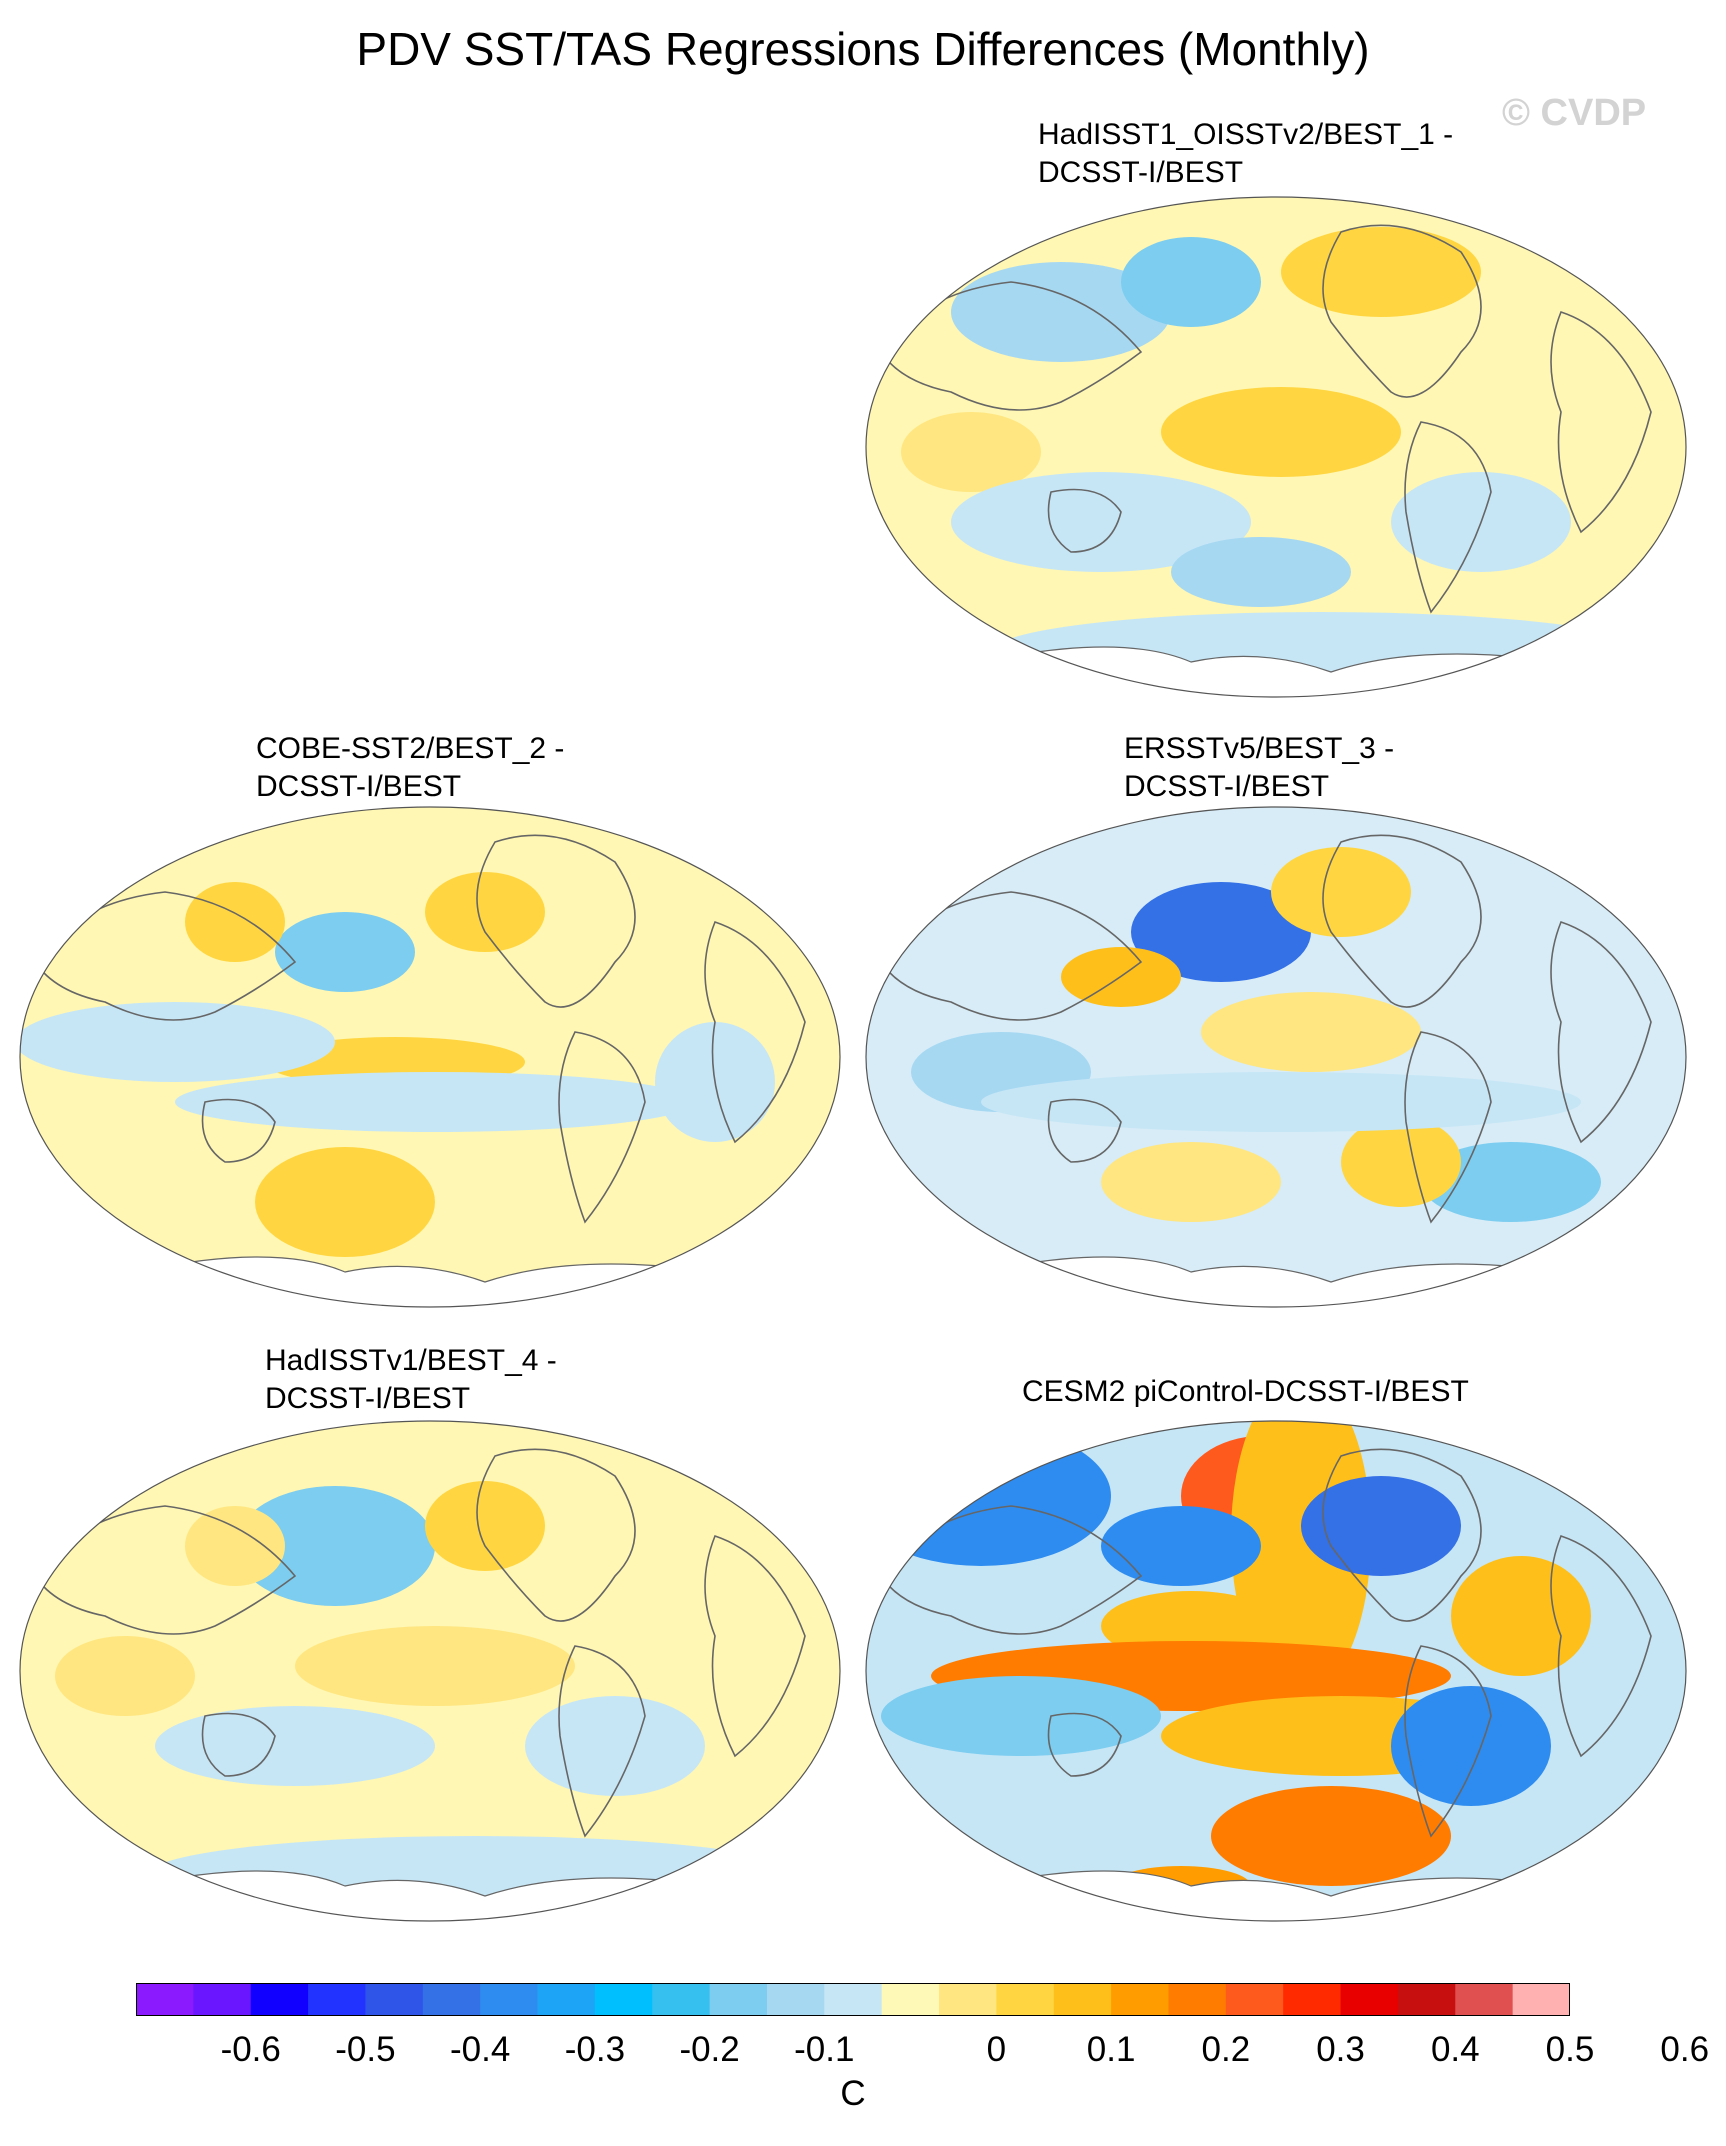 This screenshot has height=2146, width=1726. I want to click on colorbar-tick-label: 0.3, so click(1340, 2049).